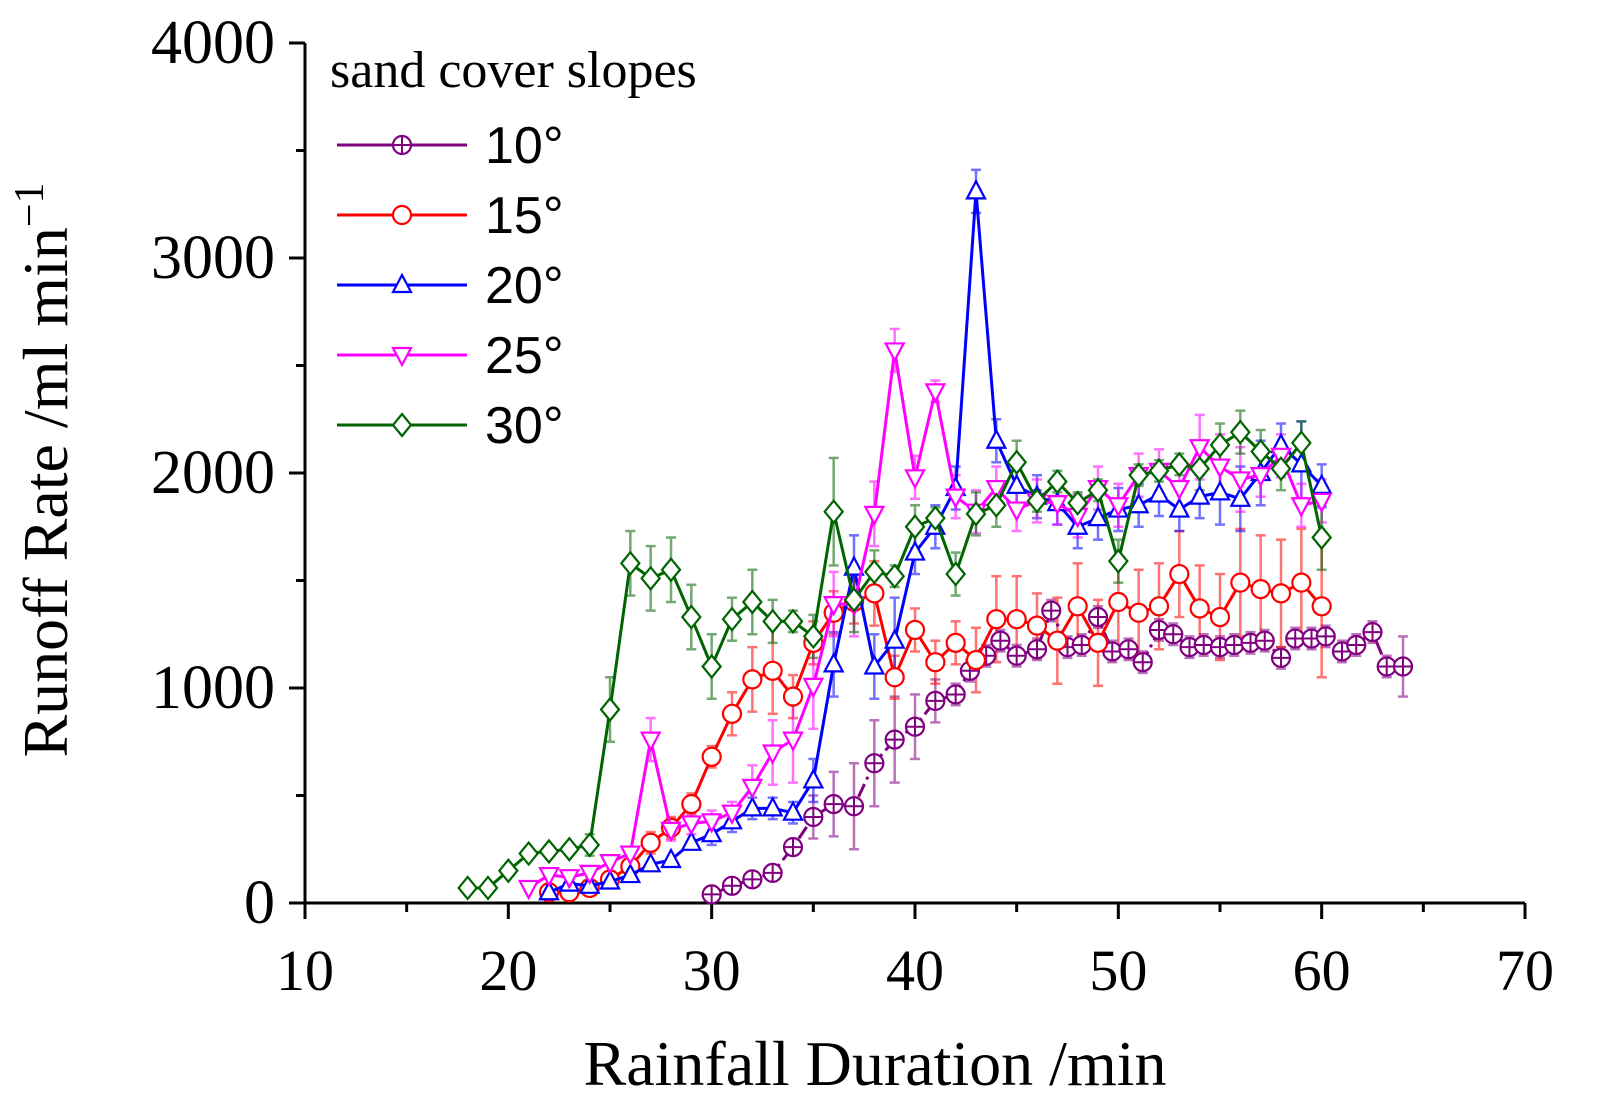 The image size is (1599, 1099). I want to click on y-tick-label: 4000, so click(213, 43).